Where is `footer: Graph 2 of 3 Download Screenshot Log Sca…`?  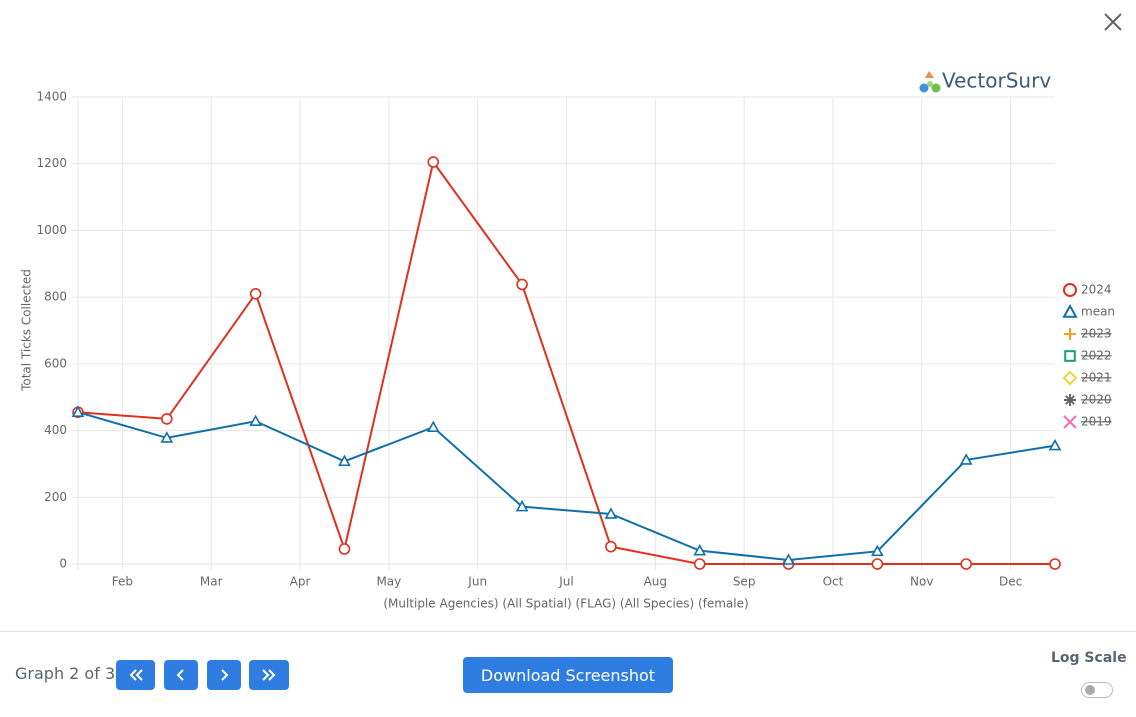
footer: Graph 2 of 3 Download Screenshot Log Sca… is located at coordinates (568, 674).